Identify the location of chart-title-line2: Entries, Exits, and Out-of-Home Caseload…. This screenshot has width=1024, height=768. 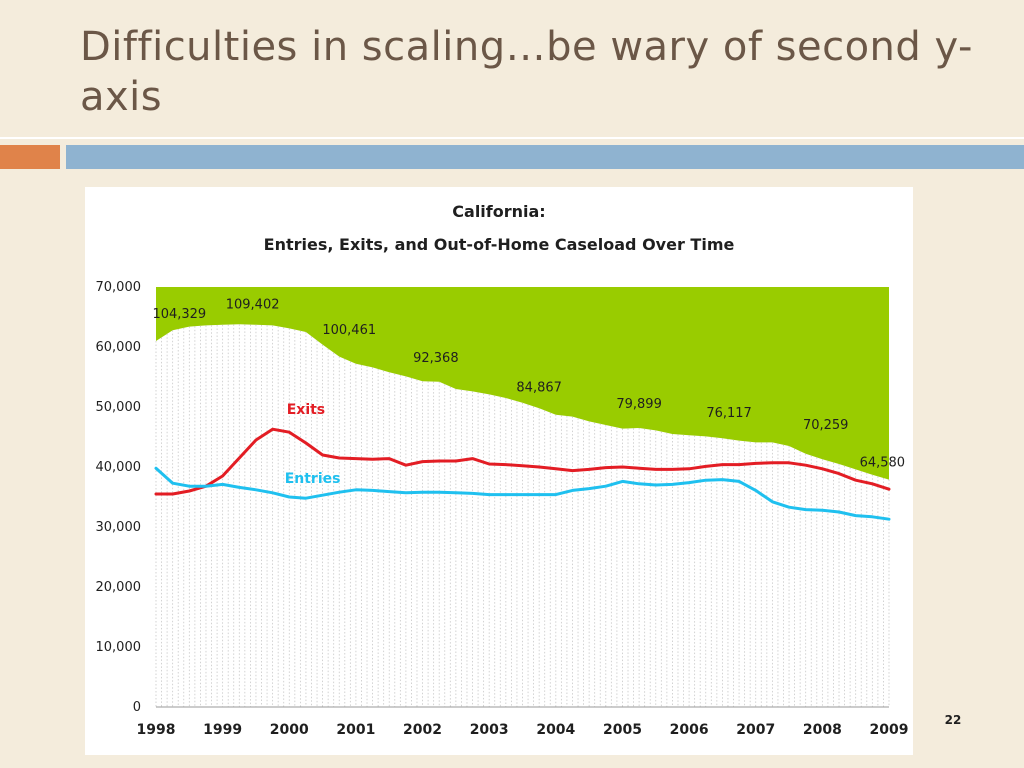
(499, 244).